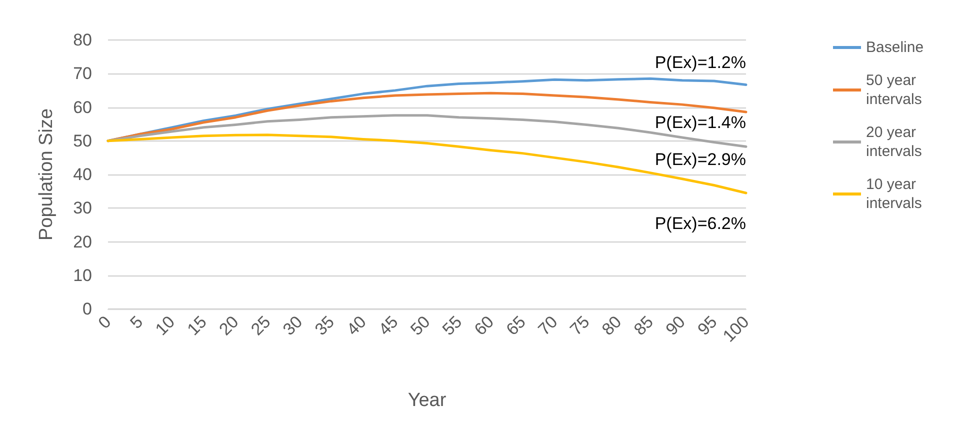 The image size is (959, 423). I want to click on x-tick-label: 0, so click(104, 322).